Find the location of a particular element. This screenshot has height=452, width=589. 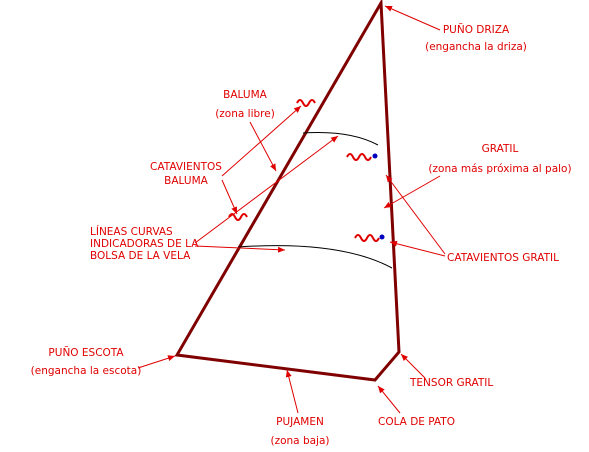

label: BOLSA DE LA VELA is located at coordinates (140, 256).